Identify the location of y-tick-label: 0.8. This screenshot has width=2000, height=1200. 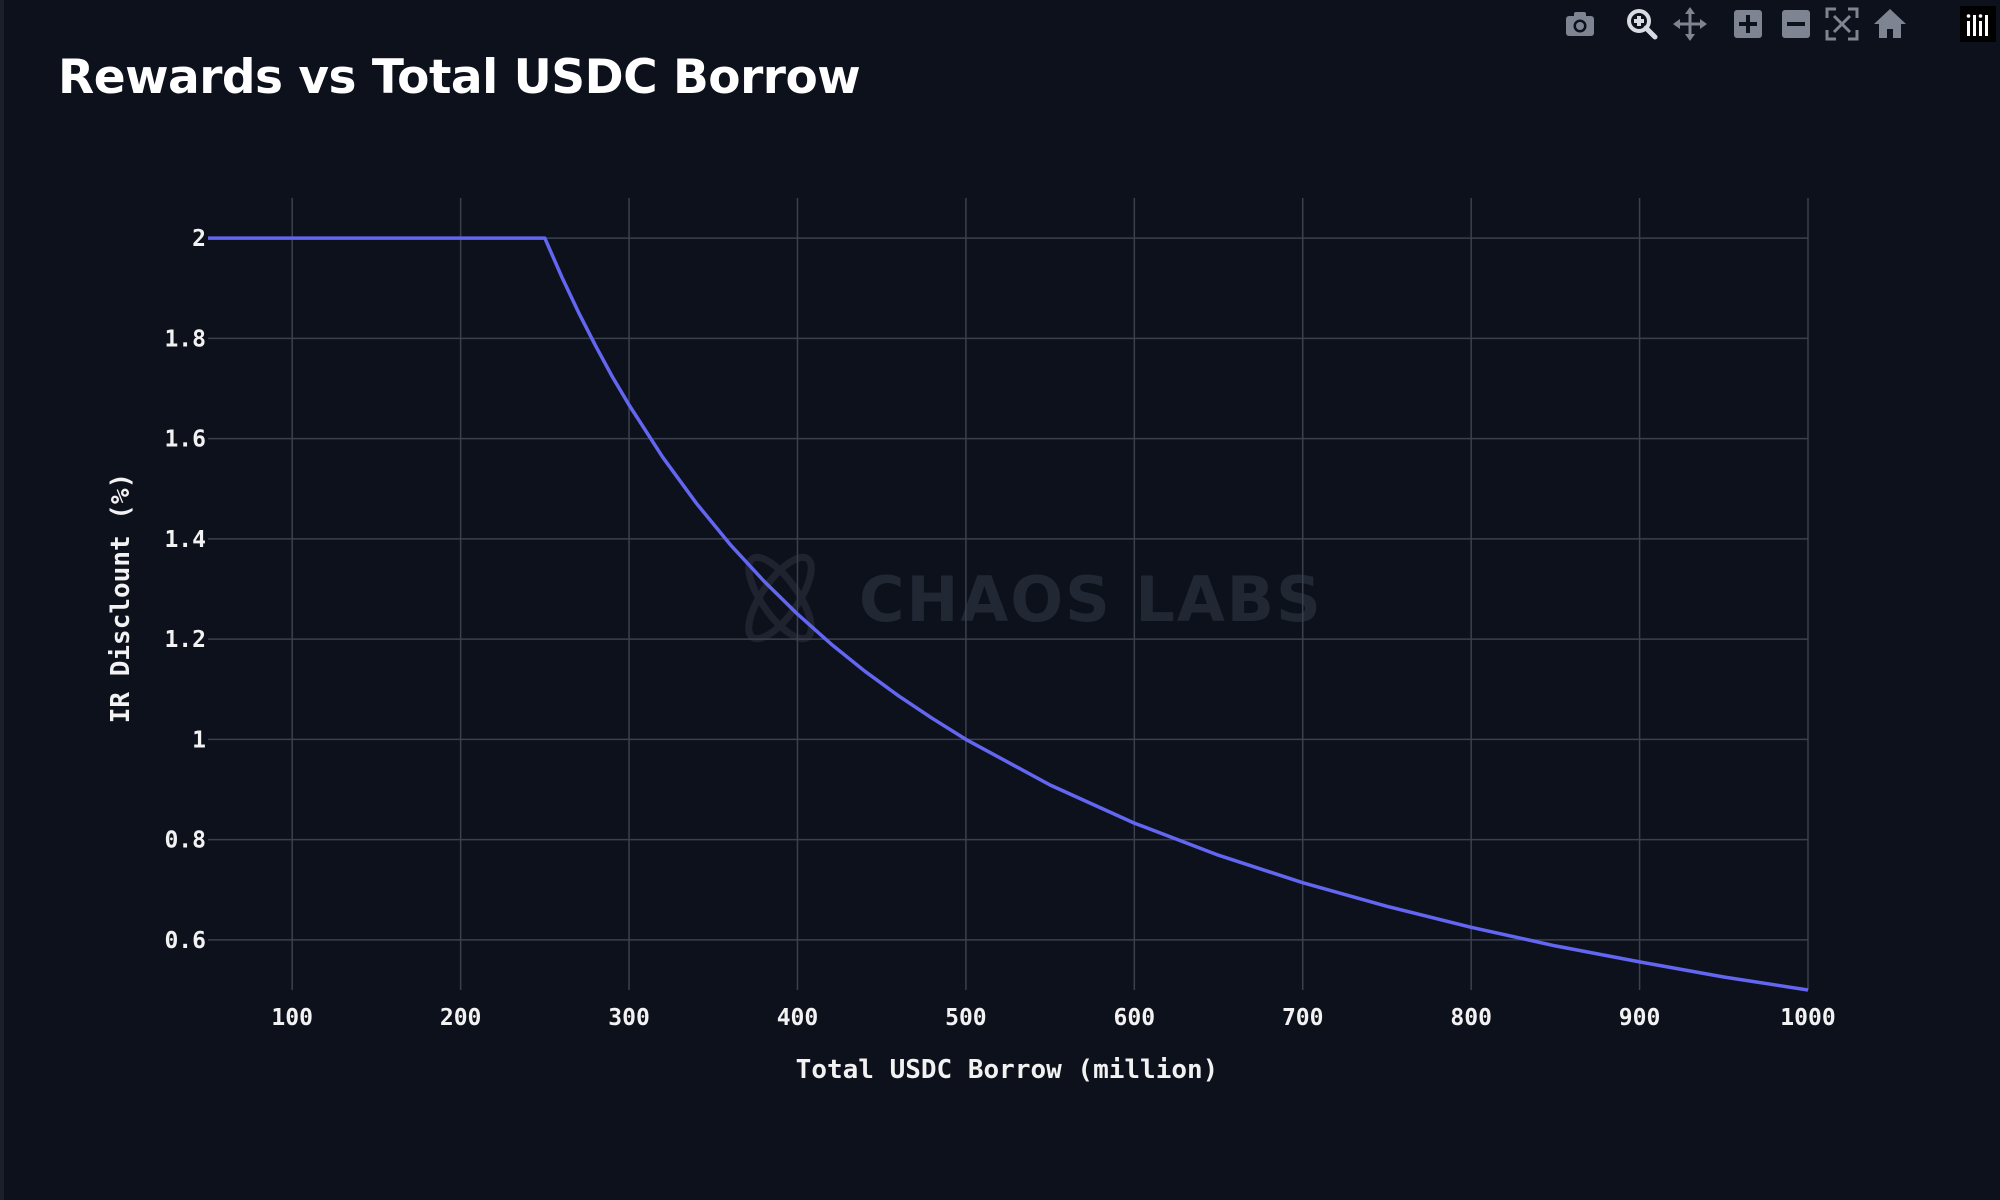
(185, 841).